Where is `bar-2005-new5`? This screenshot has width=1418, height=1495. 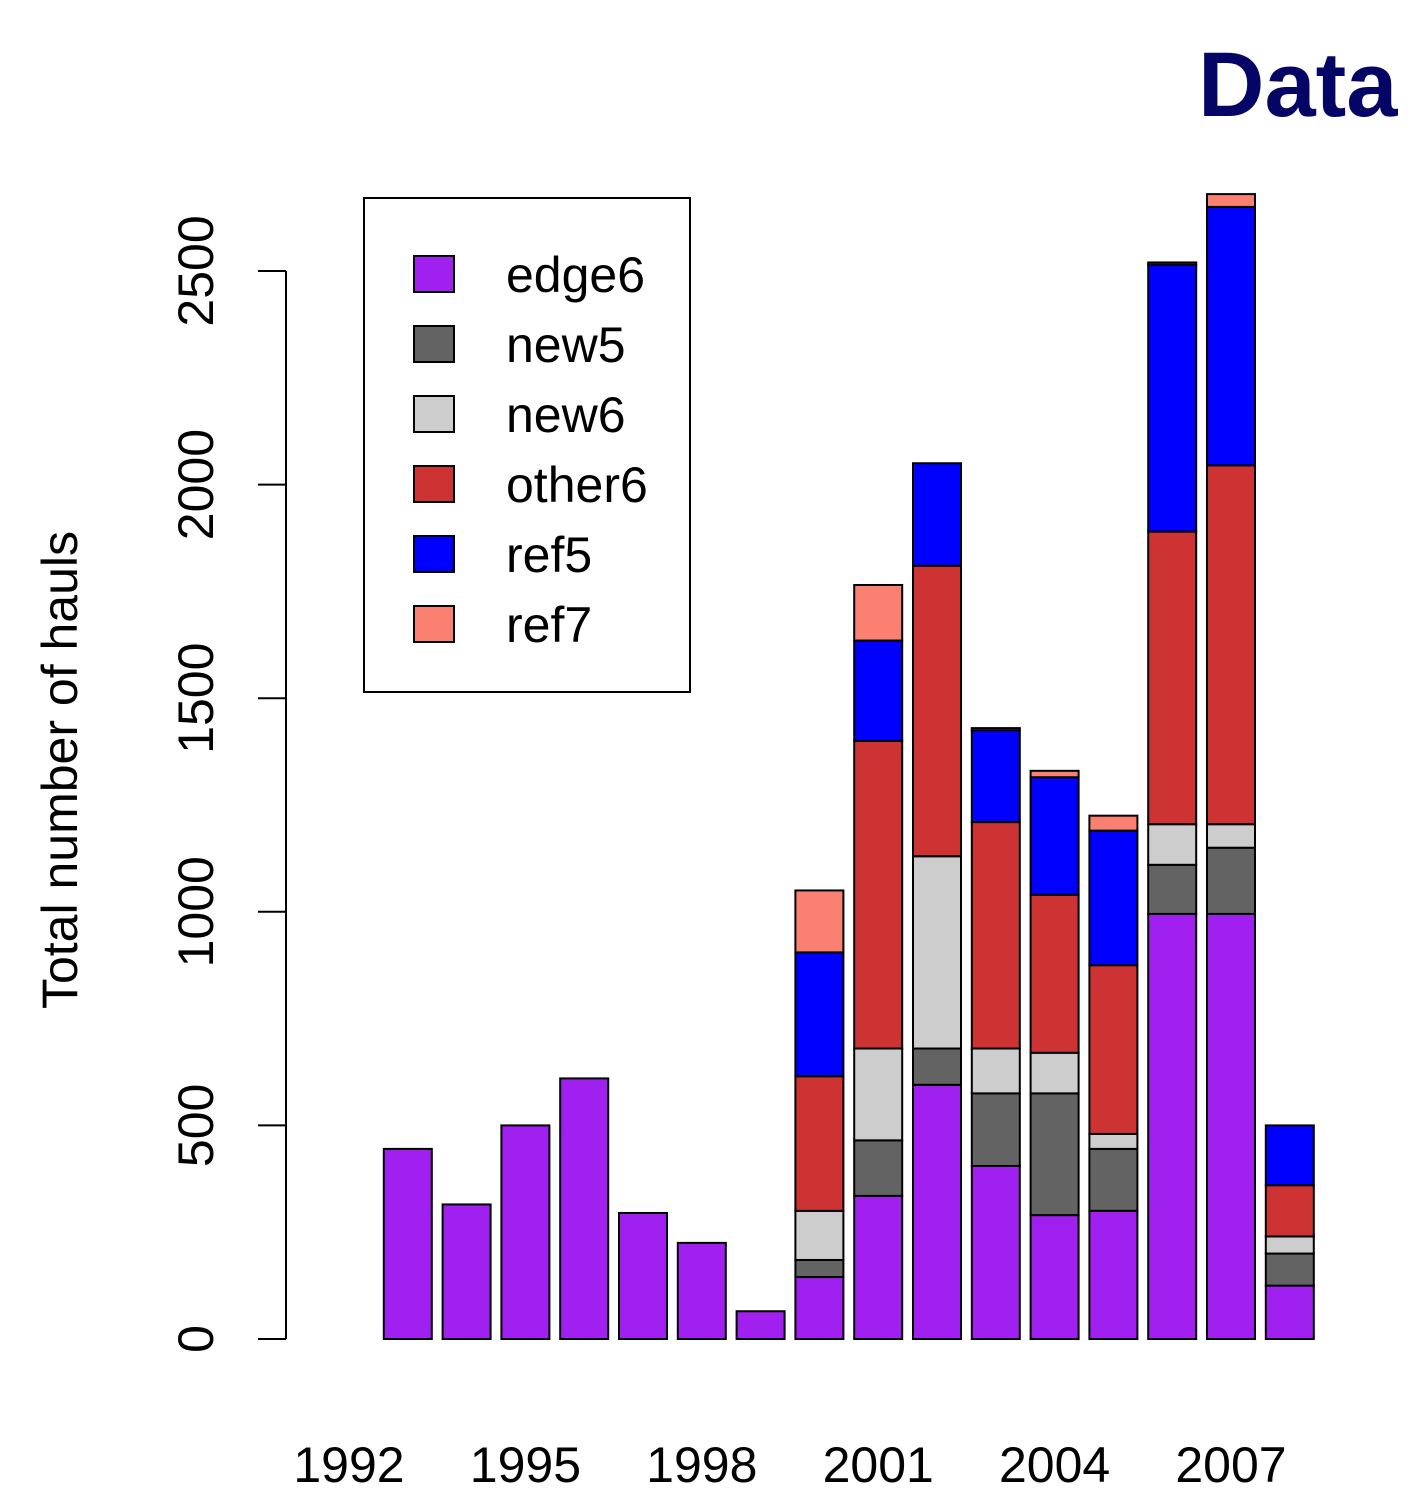 bar-2005-new5 is located at coordinates (1113, 1179).